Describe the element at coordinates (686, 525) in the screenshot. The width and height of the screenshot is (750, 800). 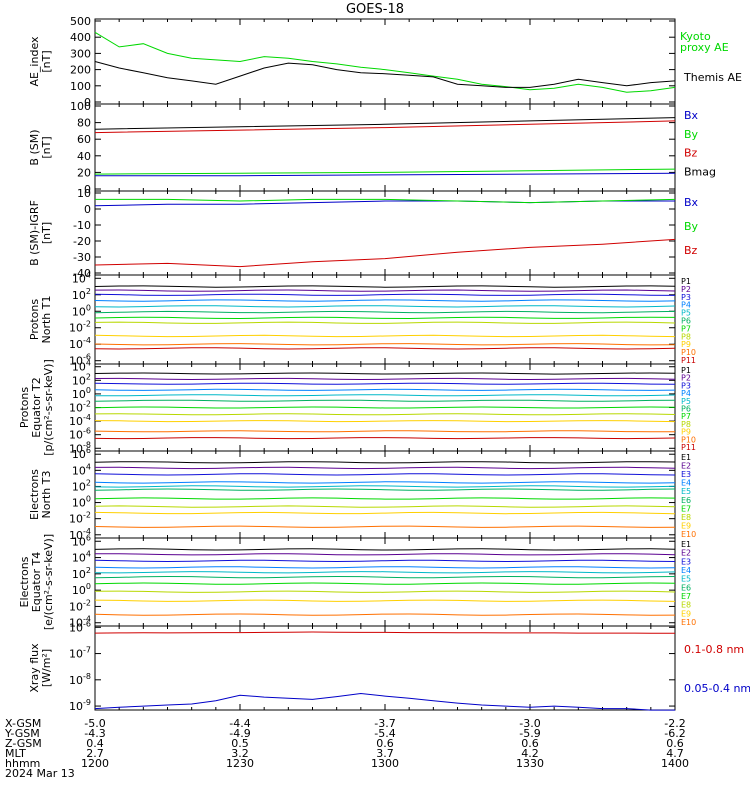
I see `channel-label: E9` at that location.